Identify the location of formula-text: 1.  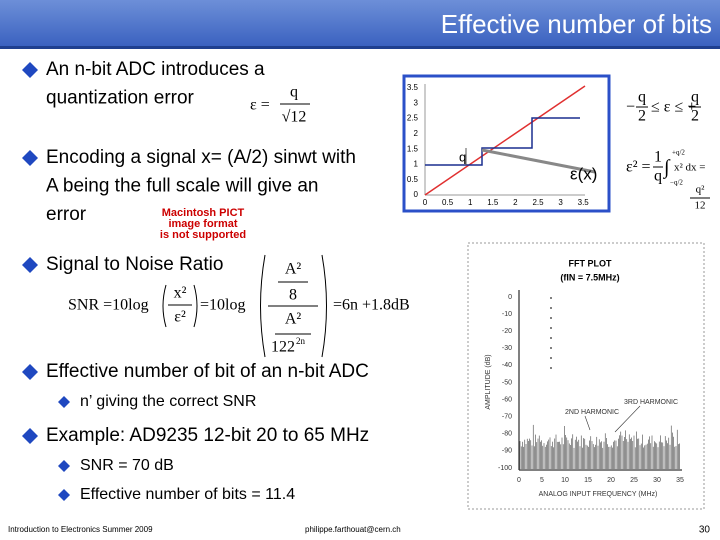
(658, 157).